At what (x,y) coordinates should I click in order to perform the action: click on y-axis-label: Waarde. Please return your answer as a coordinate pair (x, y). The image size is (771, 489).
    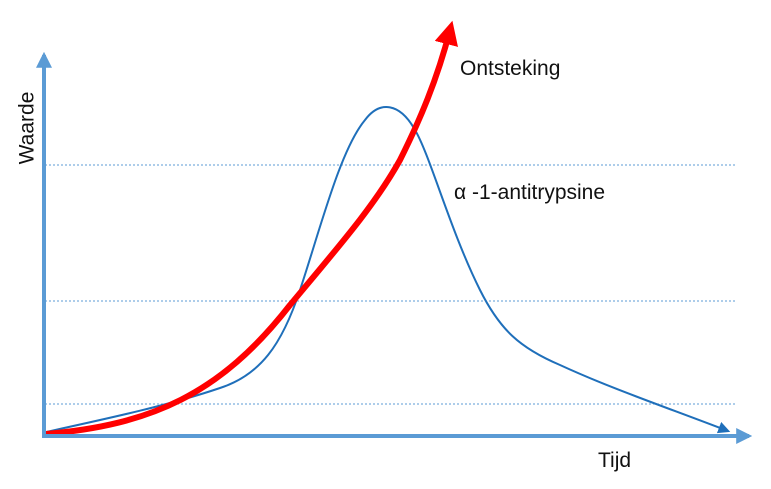
    Looking at the image, I should click on (27, 128).